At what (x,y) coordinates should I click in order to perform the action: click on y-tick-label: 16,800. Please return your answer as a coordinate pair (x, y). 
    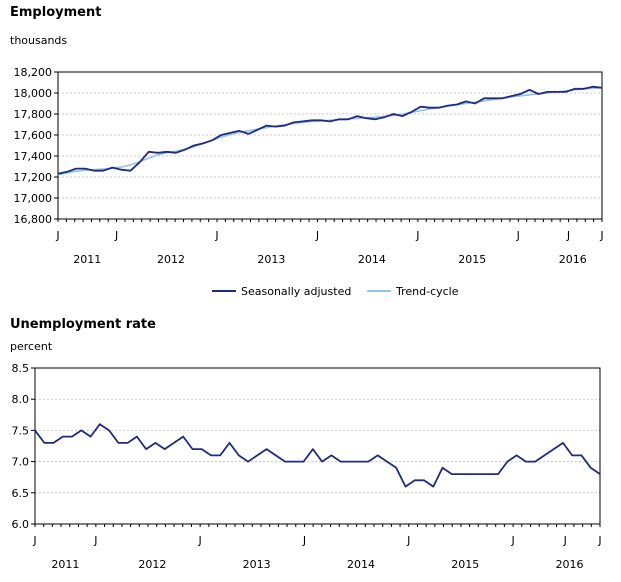
    Looking at the image, I should click on (33, 219).